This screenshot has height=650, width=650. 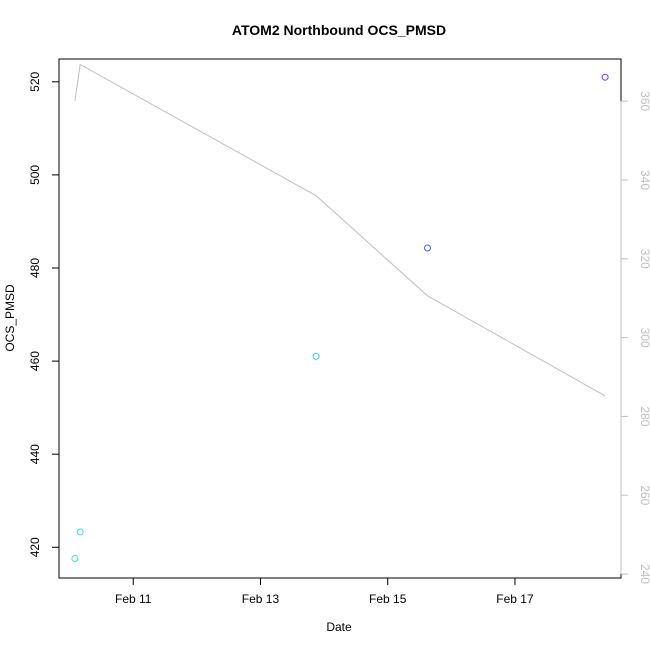 What do you see at coordinates (644, 495) in the screenshot?
I see `y2-tick-label: 260` at bounding box center [644, 495].